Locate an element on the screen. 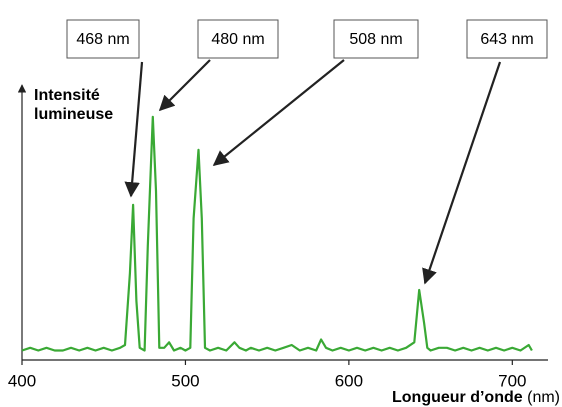 This screenshot has width=562, height=407. annotation: 468 nm is located at coordinates (102, 39).